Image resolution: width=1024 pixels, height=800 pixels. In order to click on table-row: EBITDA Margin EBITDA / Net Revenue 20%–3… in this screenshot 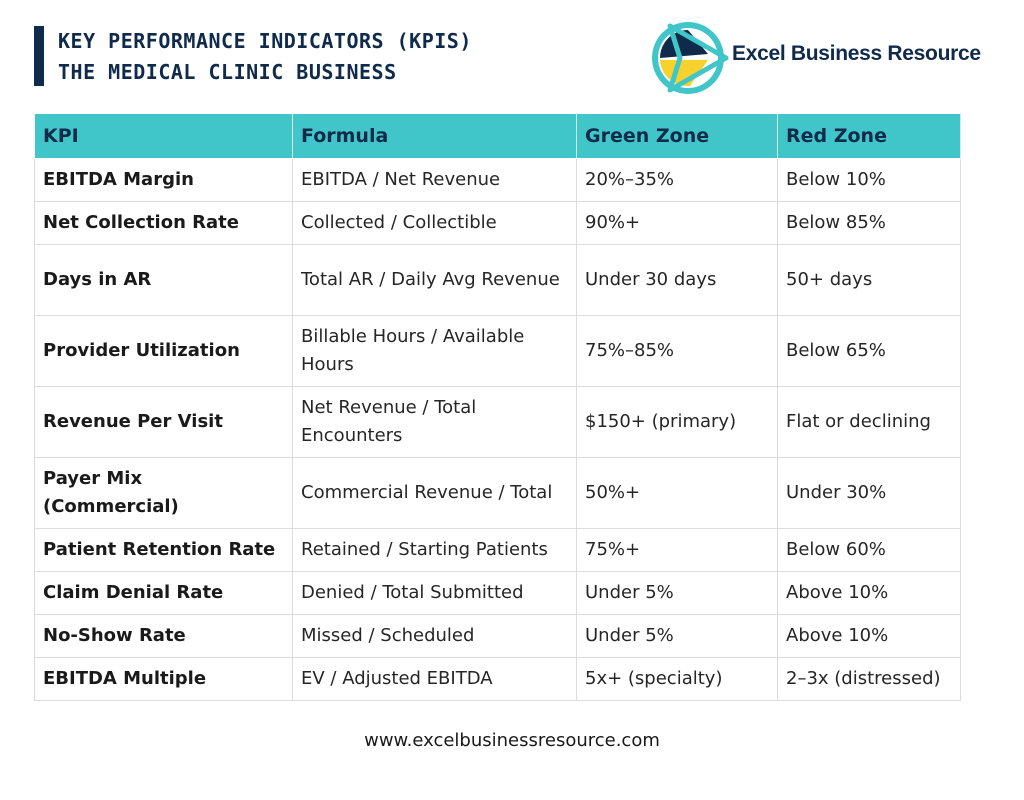, I will do `click(497, 180)`.